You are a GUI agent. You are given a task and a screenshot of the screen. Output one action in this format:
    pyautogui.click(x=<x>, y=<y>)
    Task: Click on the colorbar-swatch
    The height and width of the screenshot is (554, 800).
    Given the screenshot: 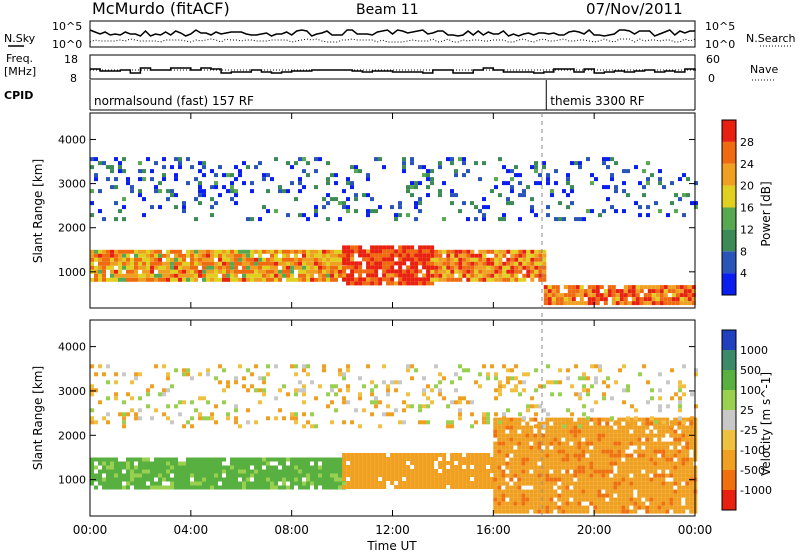 What is the action you would take?
    pyautogui.click(x=729, y=500)
    